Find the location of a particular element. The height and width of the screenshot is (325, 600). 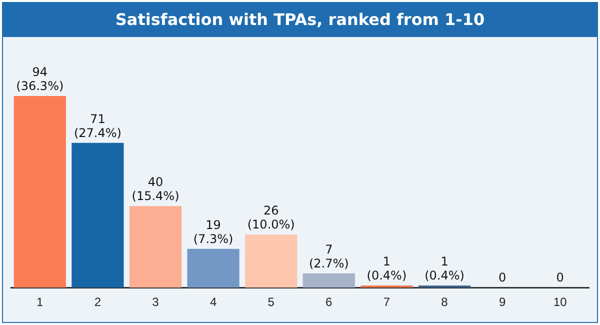

x-tick-label: 10 is located at coordinates (560, 302).